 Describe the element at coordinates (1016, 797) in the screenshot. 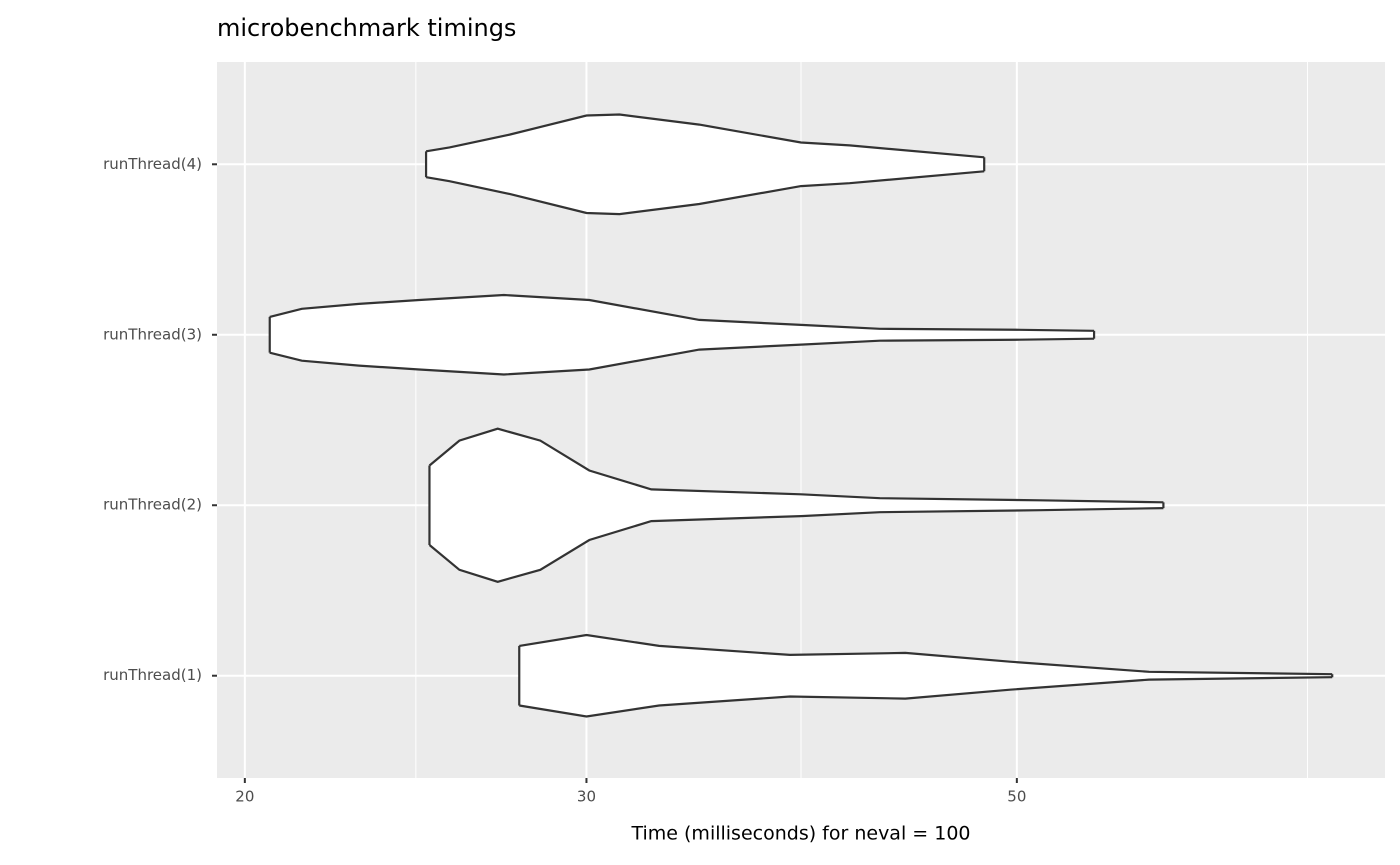

I see `x-tick-label: 50` at that location.